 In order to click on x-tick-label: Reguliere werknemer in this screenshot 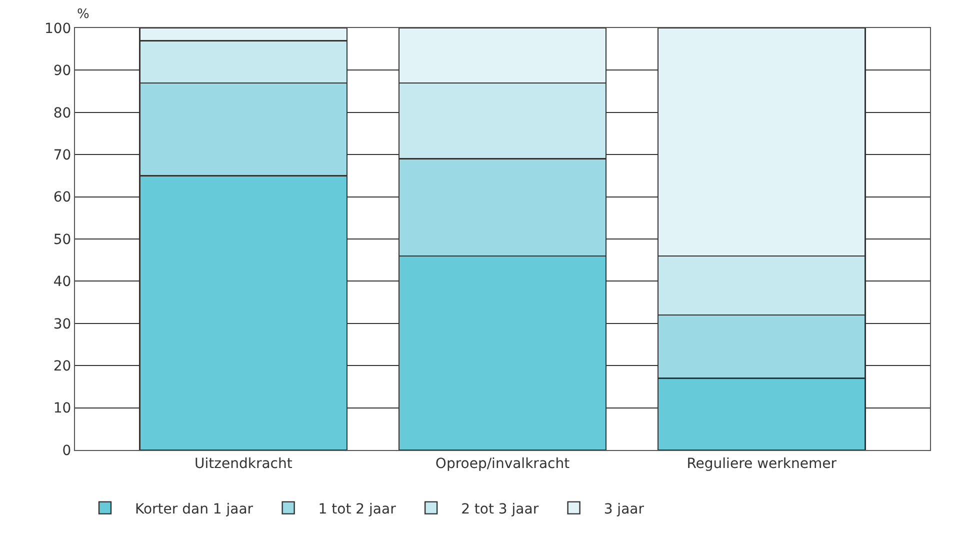, I will do `click(761, 464)`.